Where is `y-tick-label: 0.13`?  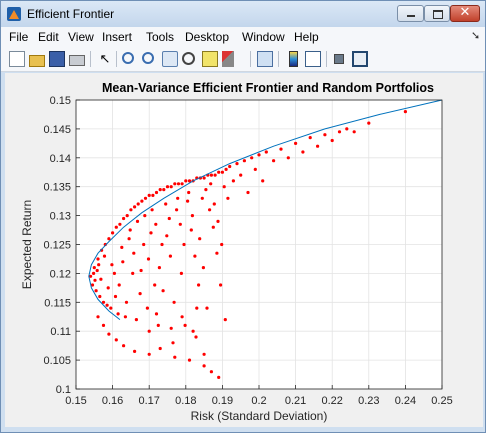
y-tick-label: 0.13 is located at coordinates (60, 217).